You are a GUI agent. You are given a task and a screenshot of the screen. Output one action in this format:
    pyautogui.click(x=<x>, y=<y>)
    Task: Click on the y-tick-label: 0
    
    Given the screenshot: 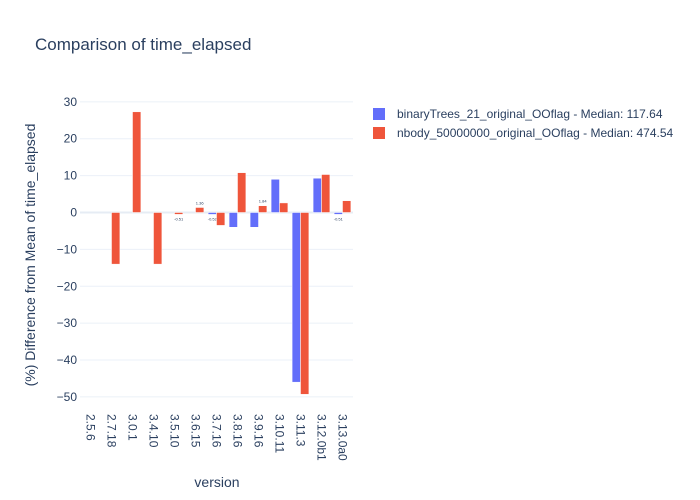 What is the action you would take?
    pyautogui.click(x=73, y=213)
    